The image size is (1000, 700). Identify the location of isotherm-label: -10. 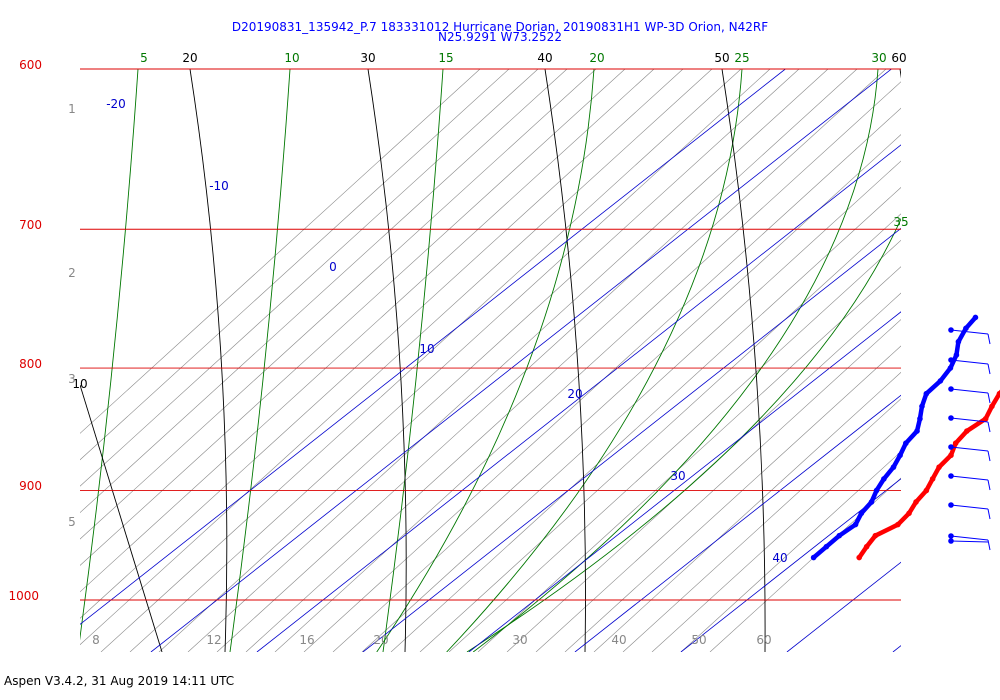
(219, 186).